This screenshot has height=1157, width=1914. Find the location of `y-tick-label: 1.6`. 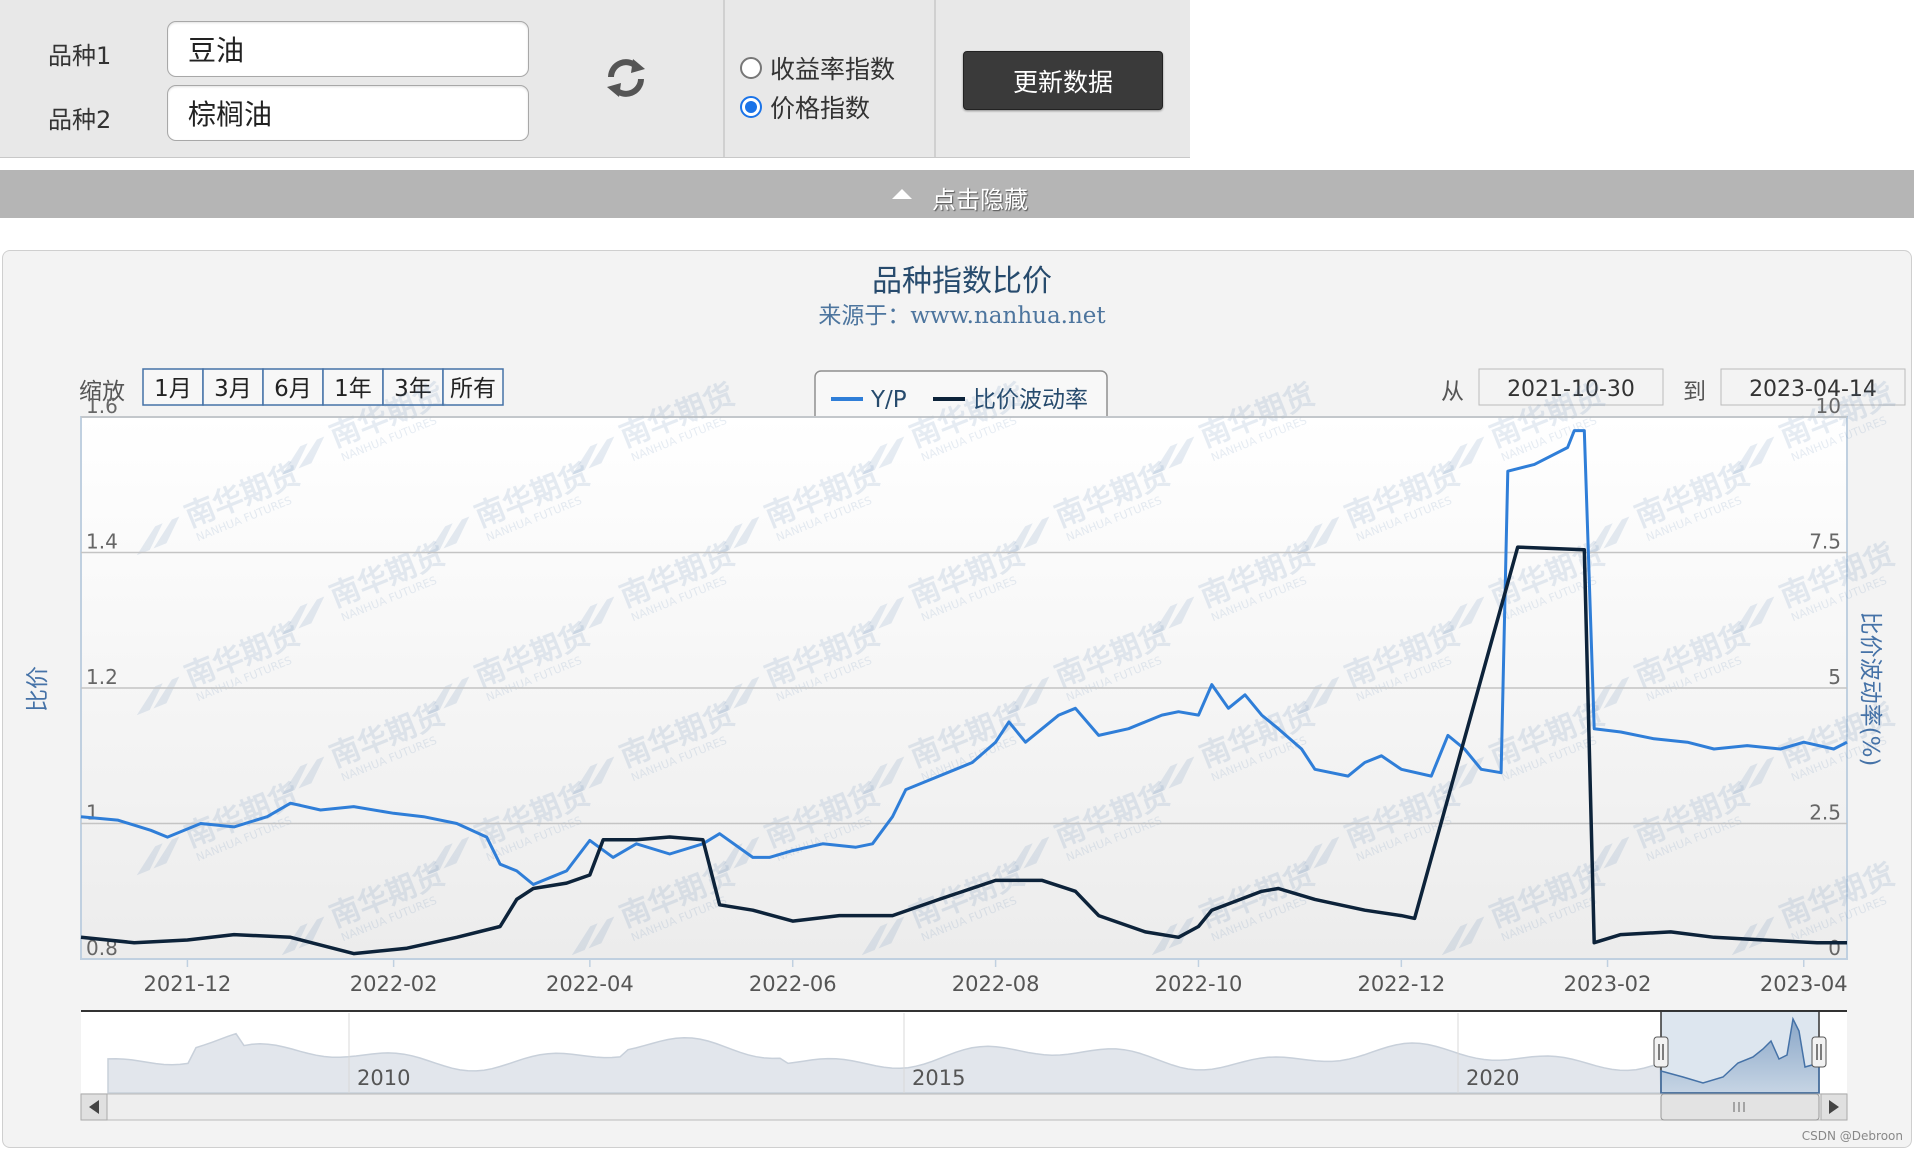

y-tick-label: 1.6 is located at coordinates (102, 406).